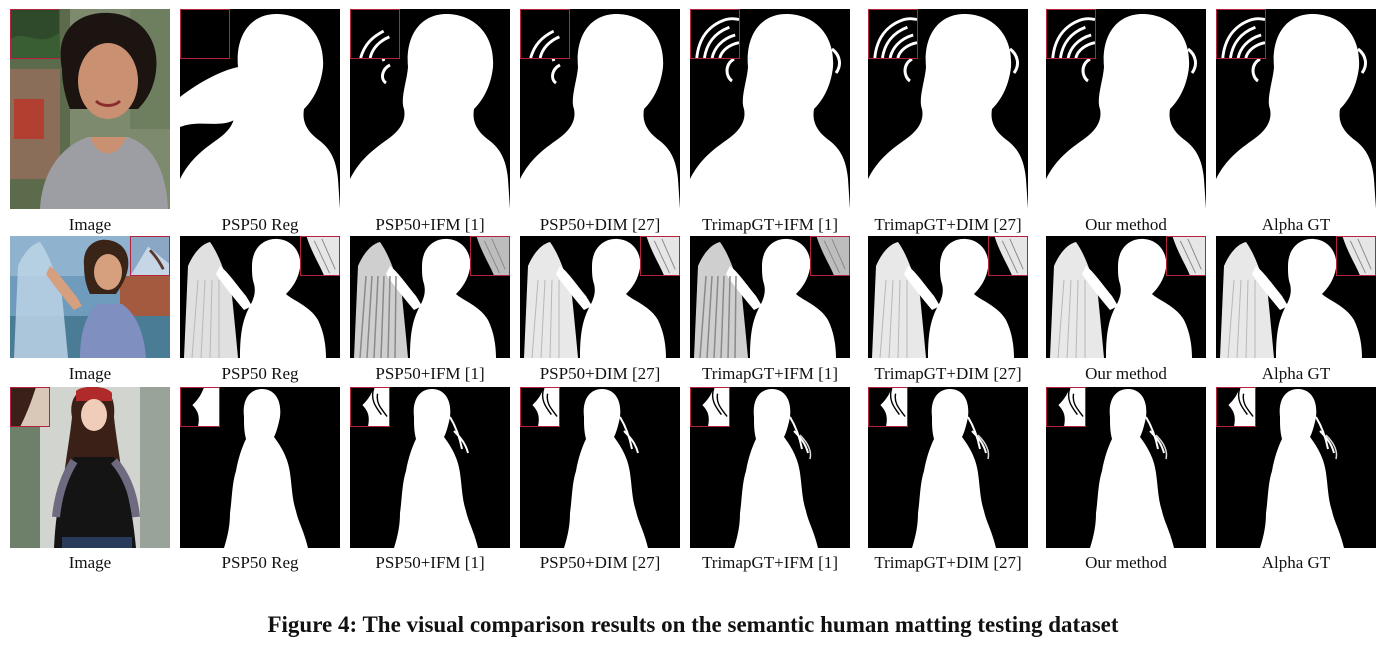  I want to click on row1-our-method-label: Our method, so click(1126, 224).